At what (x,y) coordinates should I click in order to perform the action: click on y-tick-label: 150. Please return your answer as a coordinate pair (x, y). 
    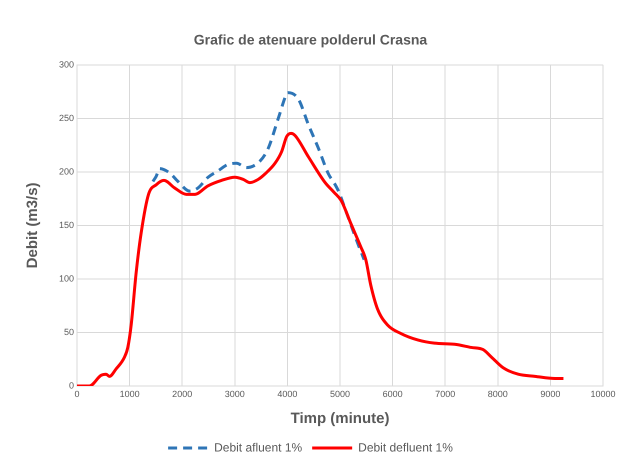
    Looking at the image, I should click on (66, 225).